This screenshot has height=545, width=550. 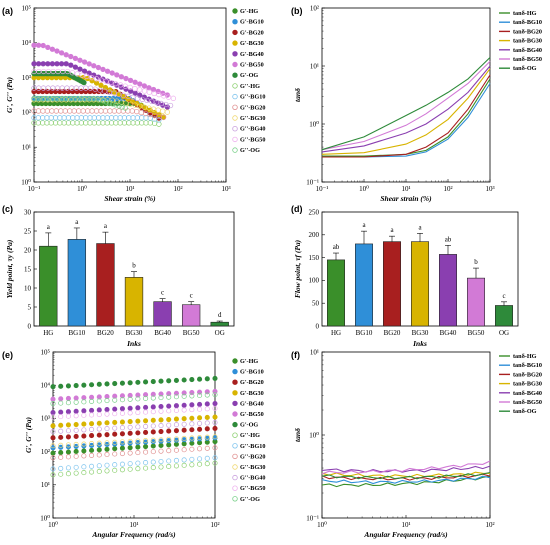 I want to click on significance-letter: c, so click(x=162, y=293).